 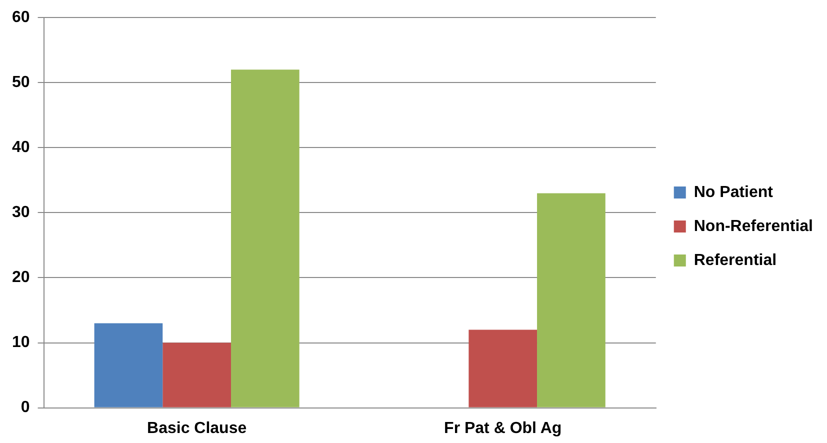 I want to click on x-tick-label: Fr Pat & Obl Ag, so click(x=503, y=428).